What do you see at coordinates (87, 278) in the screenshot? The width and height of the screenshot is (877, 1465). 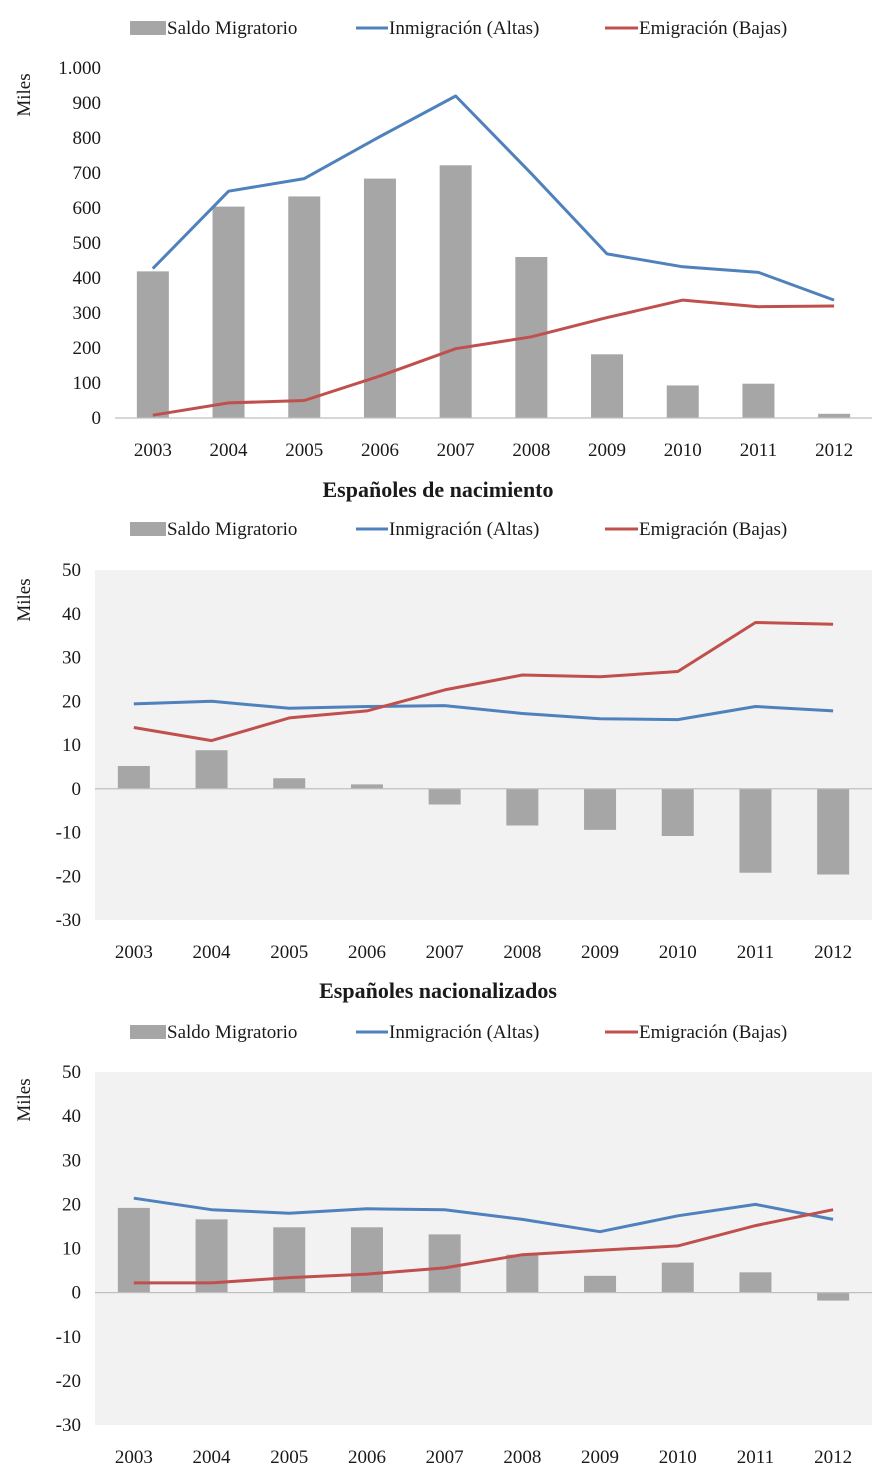 I see `y-tick-label: 400` at bounding box center [87, 278].